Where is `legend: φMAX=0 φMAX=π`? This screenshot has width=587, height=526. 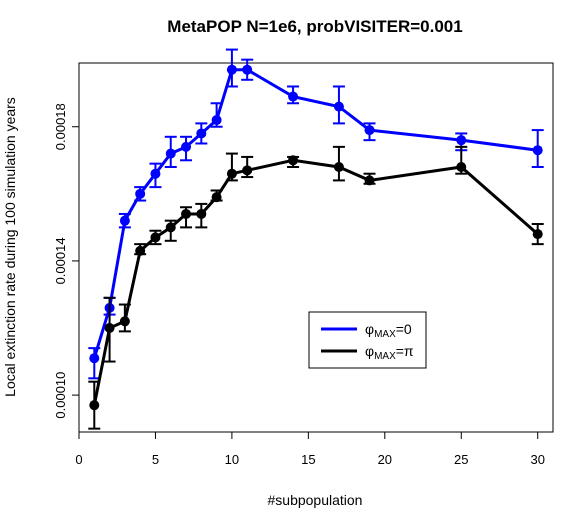 legend: φMAX=0 φMAX=π is located at coordinates (367, 340).